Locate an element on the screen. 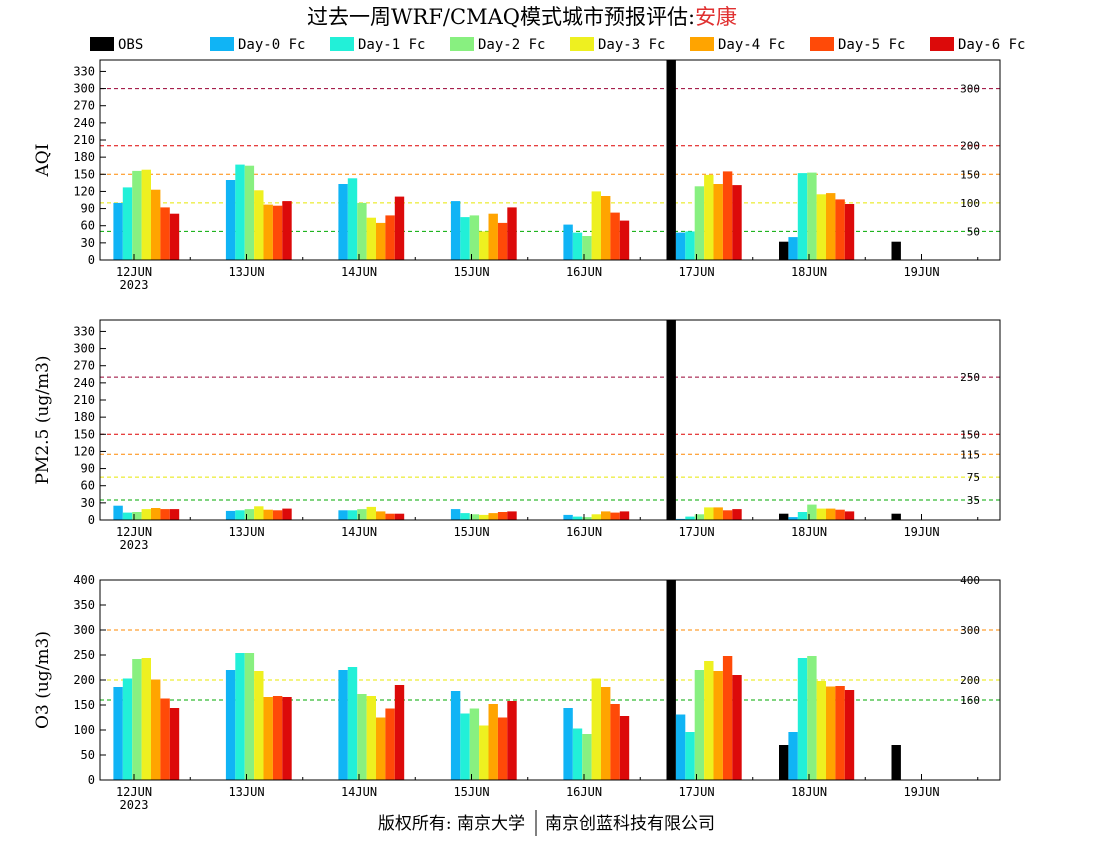 The image size is (1100, 850). aqi-bar-day-4-fc-14jun is located at coordinates (381, 241).